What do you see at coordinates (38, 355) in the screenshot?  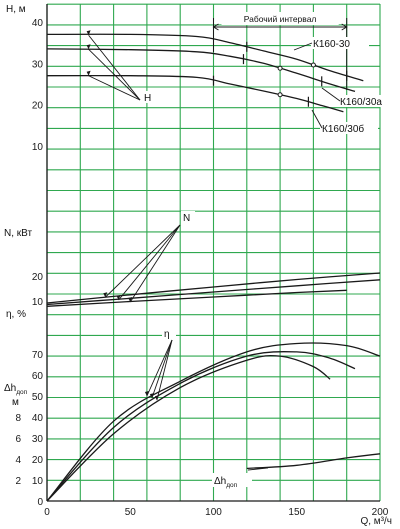 I see `efficiency-y-tick-label: 70` at bounding box center [38, 355].